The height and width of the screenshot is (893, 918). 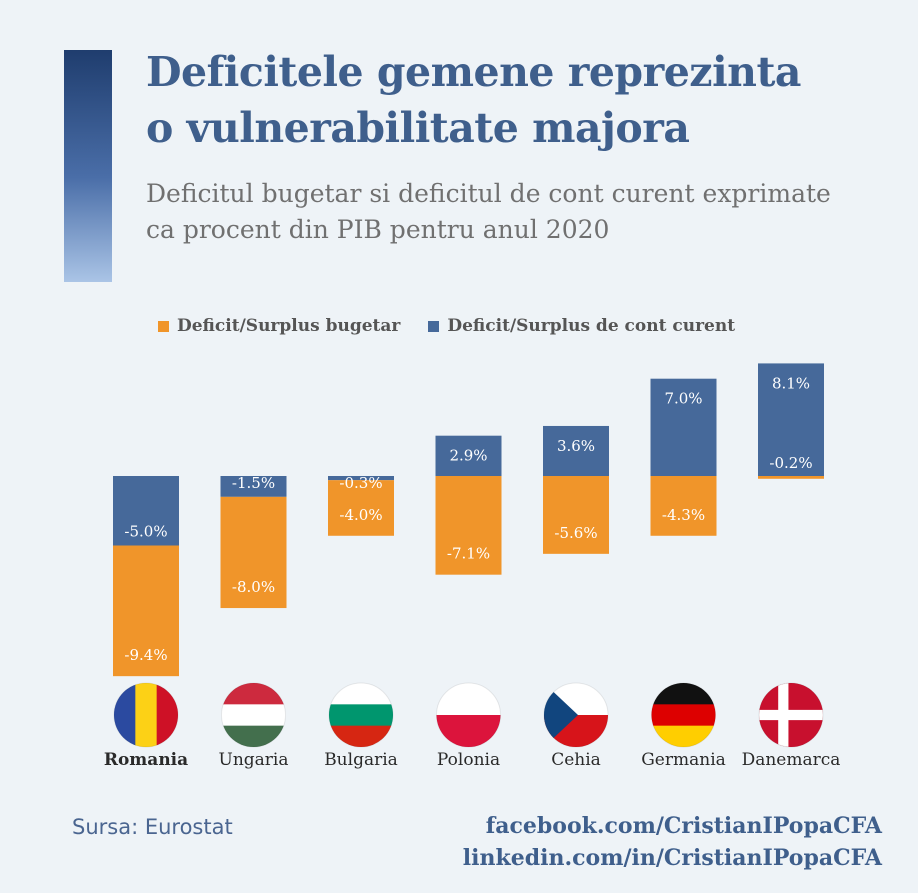 I want to click on title-line-2: o vulnerabilitate majora, so click(x=418, y=128).